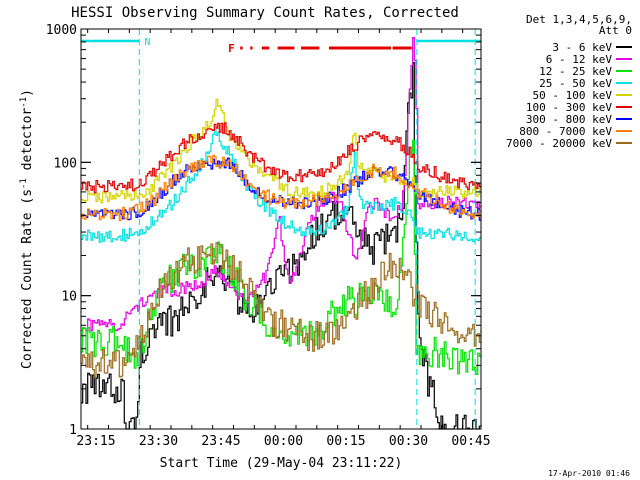 The width and height of the screenshot is (640, 480). I want to click on legend-entry-label: 3 - 6 keV, so click(582, 47).